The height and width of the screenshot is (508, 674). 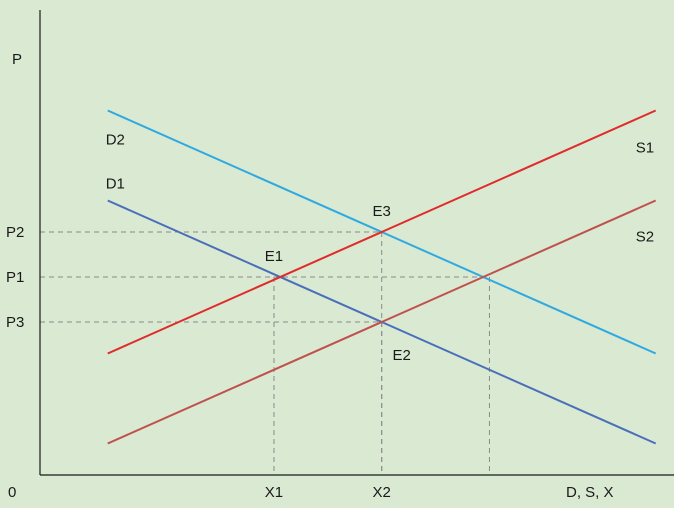 I want to click on equilibrium-label-e2: E2, so click(x=402, y=355).